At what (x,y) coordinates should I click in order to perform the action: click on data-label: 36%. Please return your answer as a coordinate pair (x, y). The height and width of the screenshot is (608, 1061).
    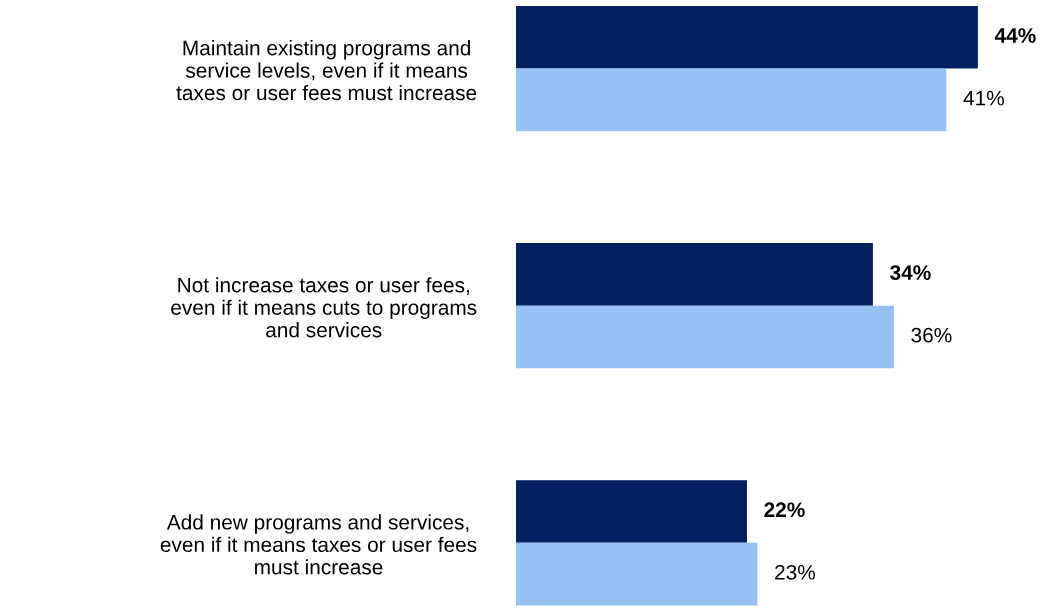
    Looking at the image, I should click on (931, 335).